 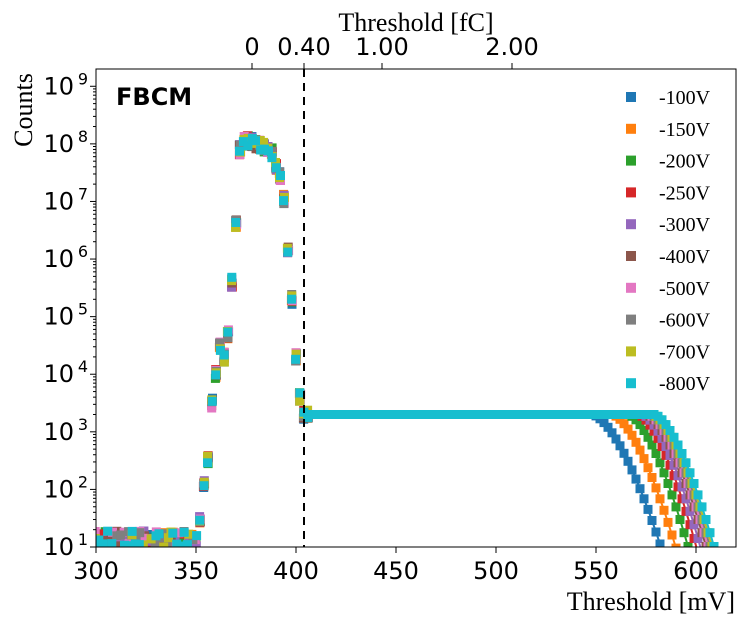 I want to click on x-tick-label: 350, so click(x=196, y=571).